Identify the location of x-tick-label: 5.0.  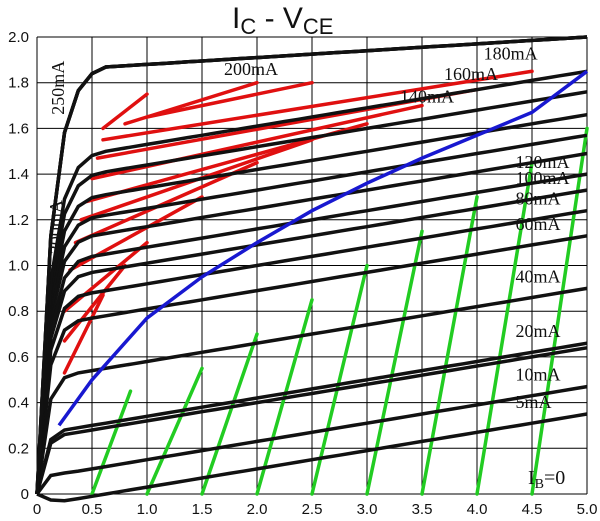
(587, 509).